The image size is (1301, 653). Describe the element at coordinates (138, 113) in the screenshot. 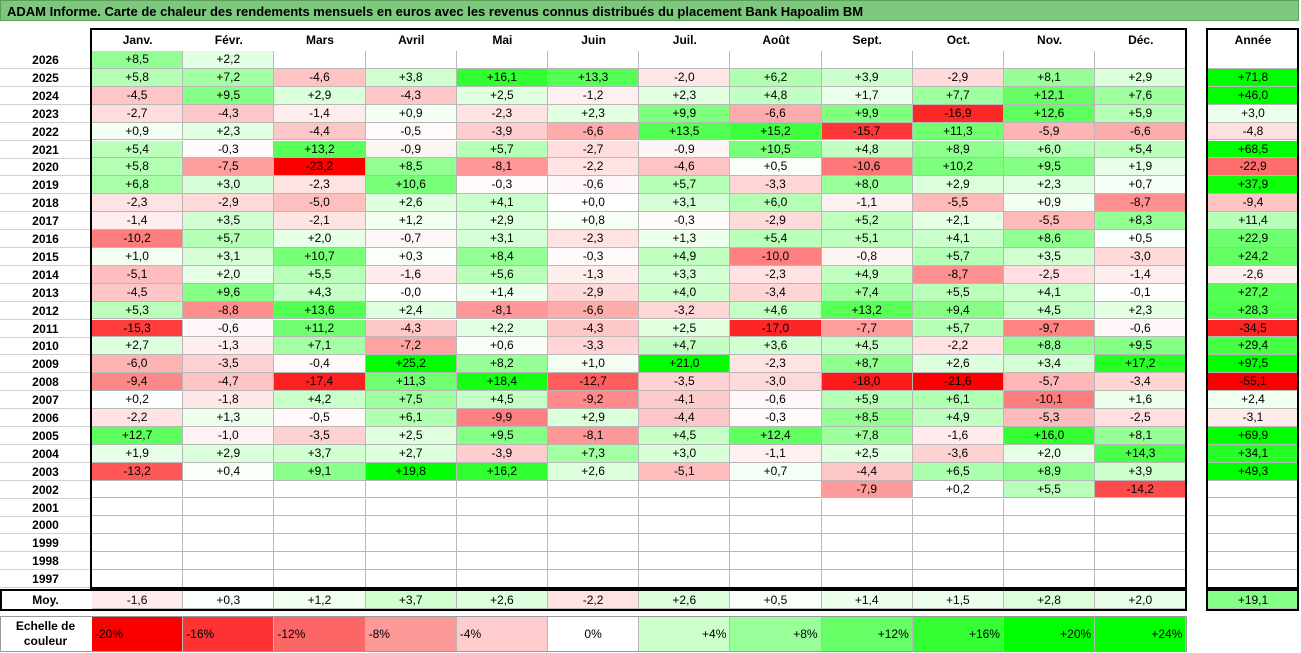

I see `heatmap-cell: -2,7` at that location.